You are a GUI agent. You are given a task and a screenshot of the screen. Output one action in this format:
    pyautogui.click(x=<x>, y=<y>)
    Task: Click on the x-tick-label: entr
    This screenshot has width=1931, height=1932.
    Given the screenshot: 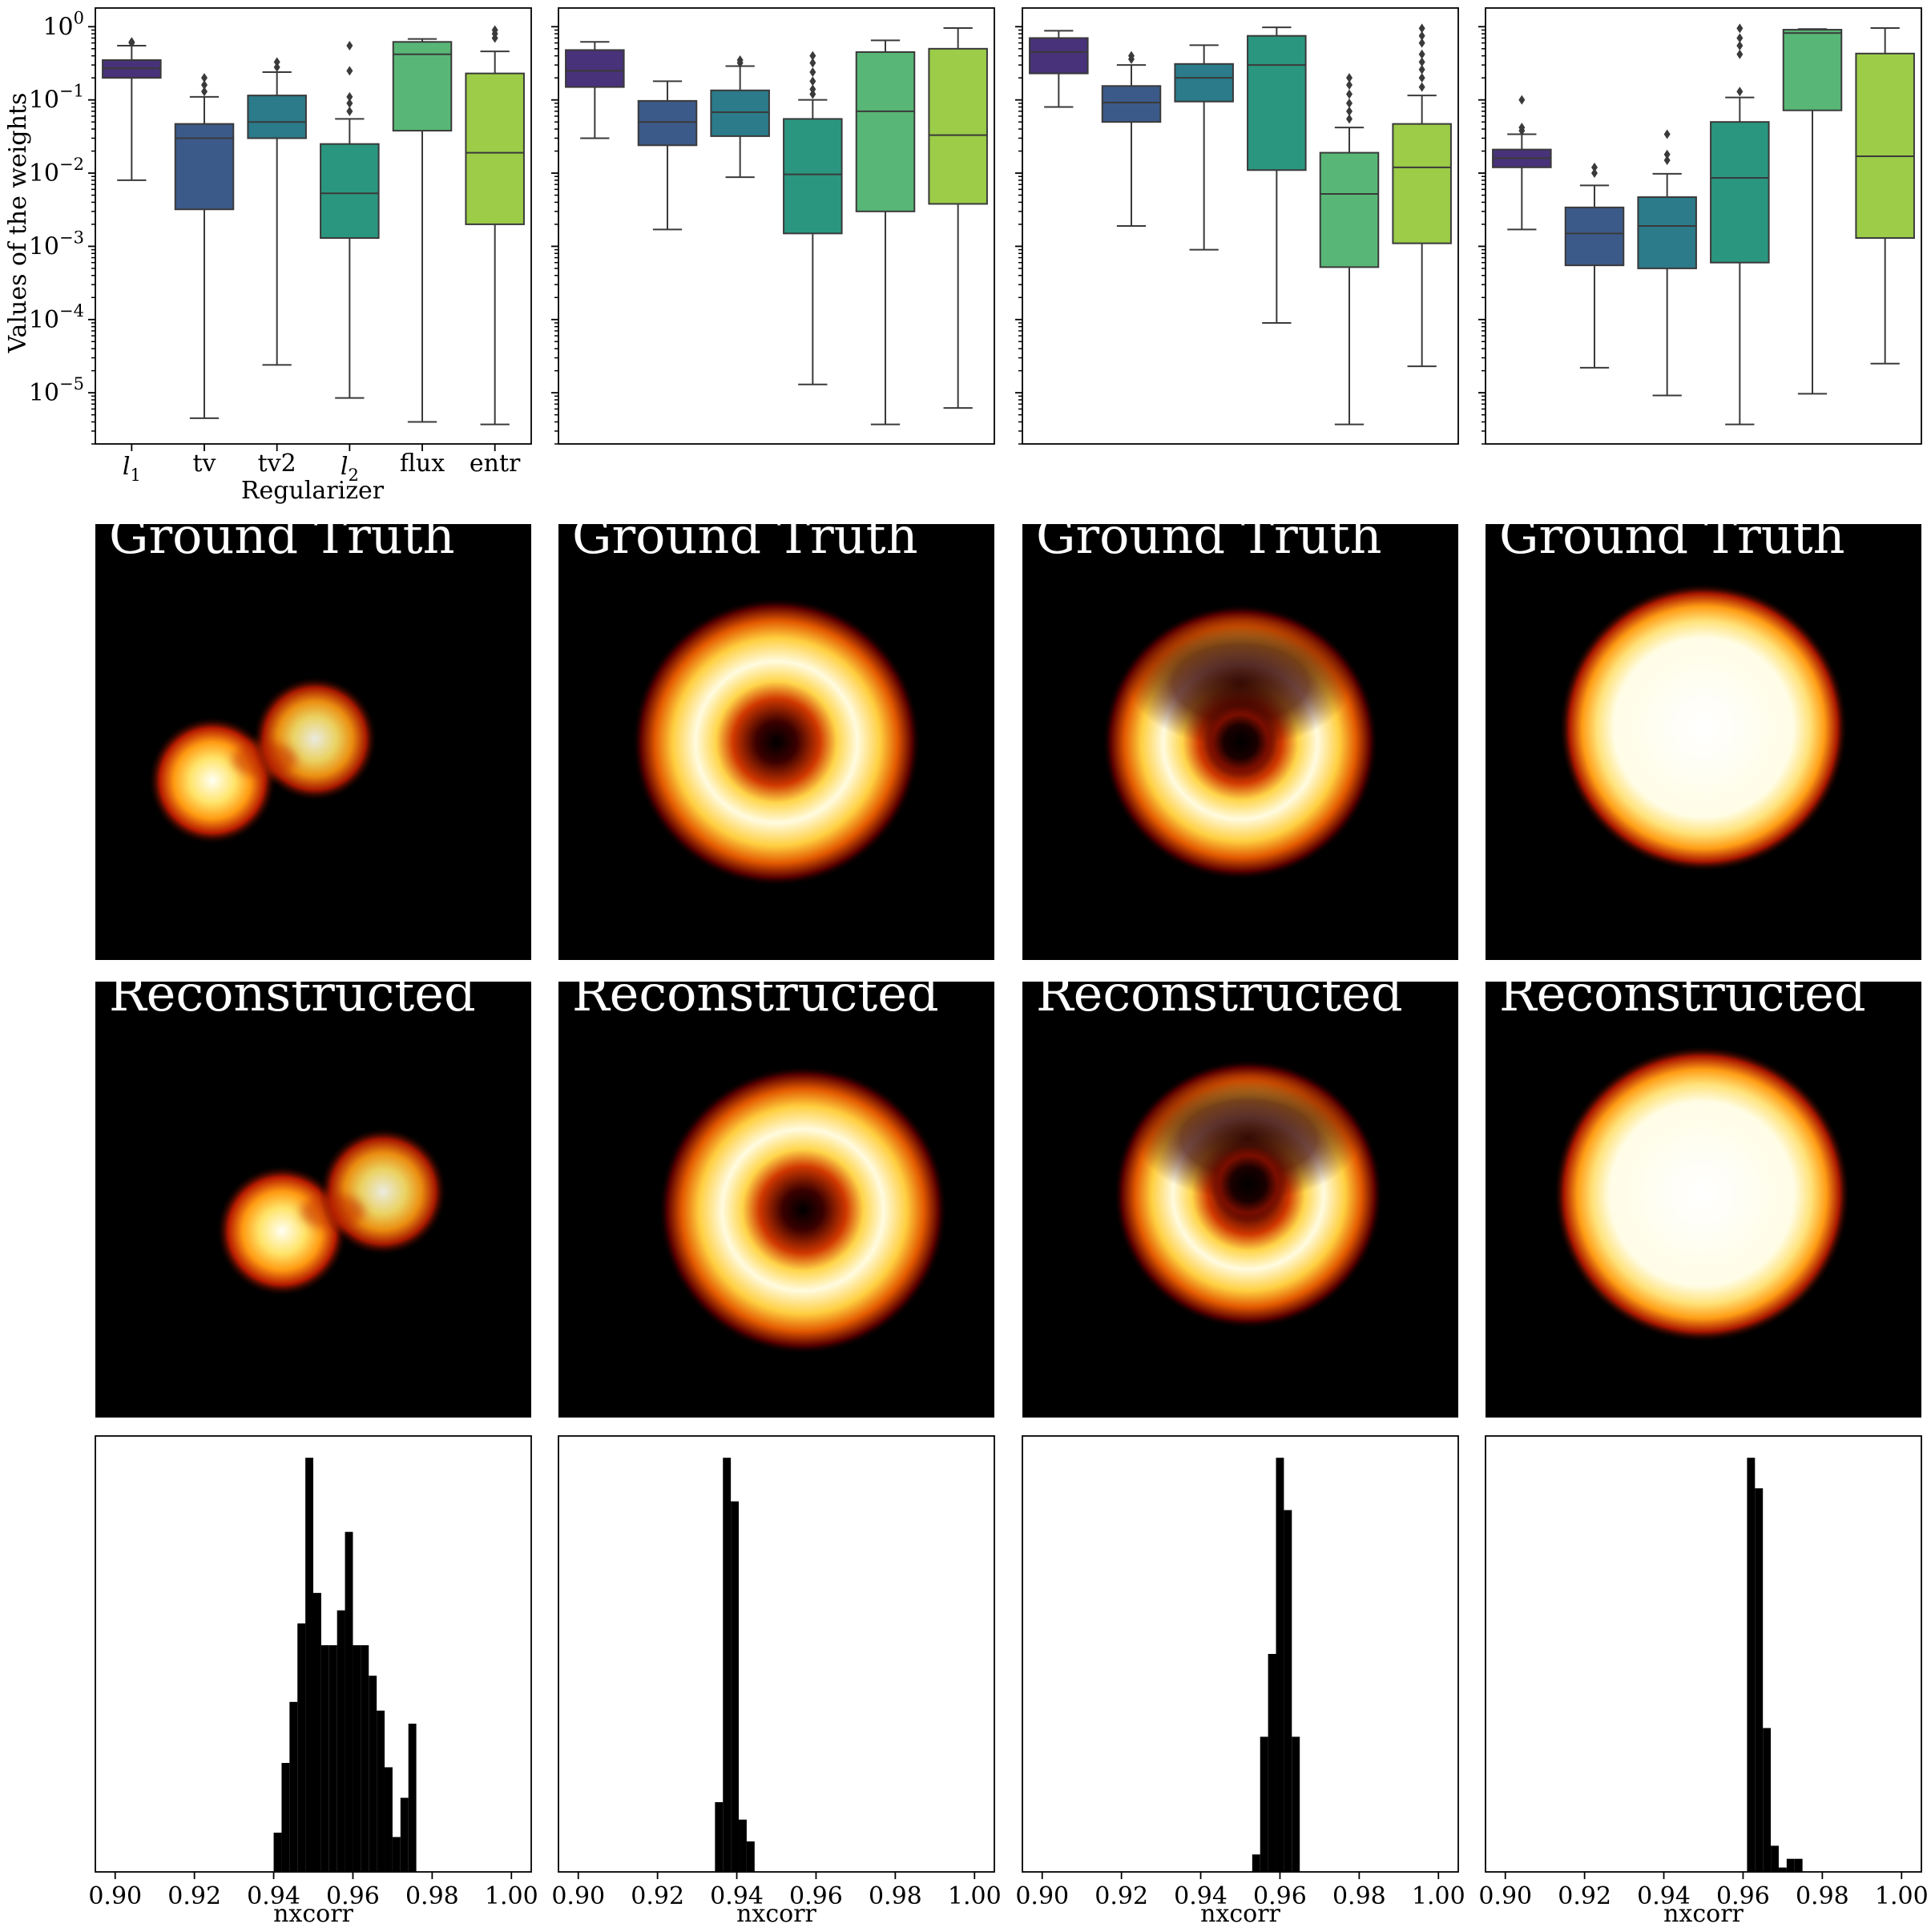 What is the action you would take?
    pyautogui.click(x=495, y=464)
    